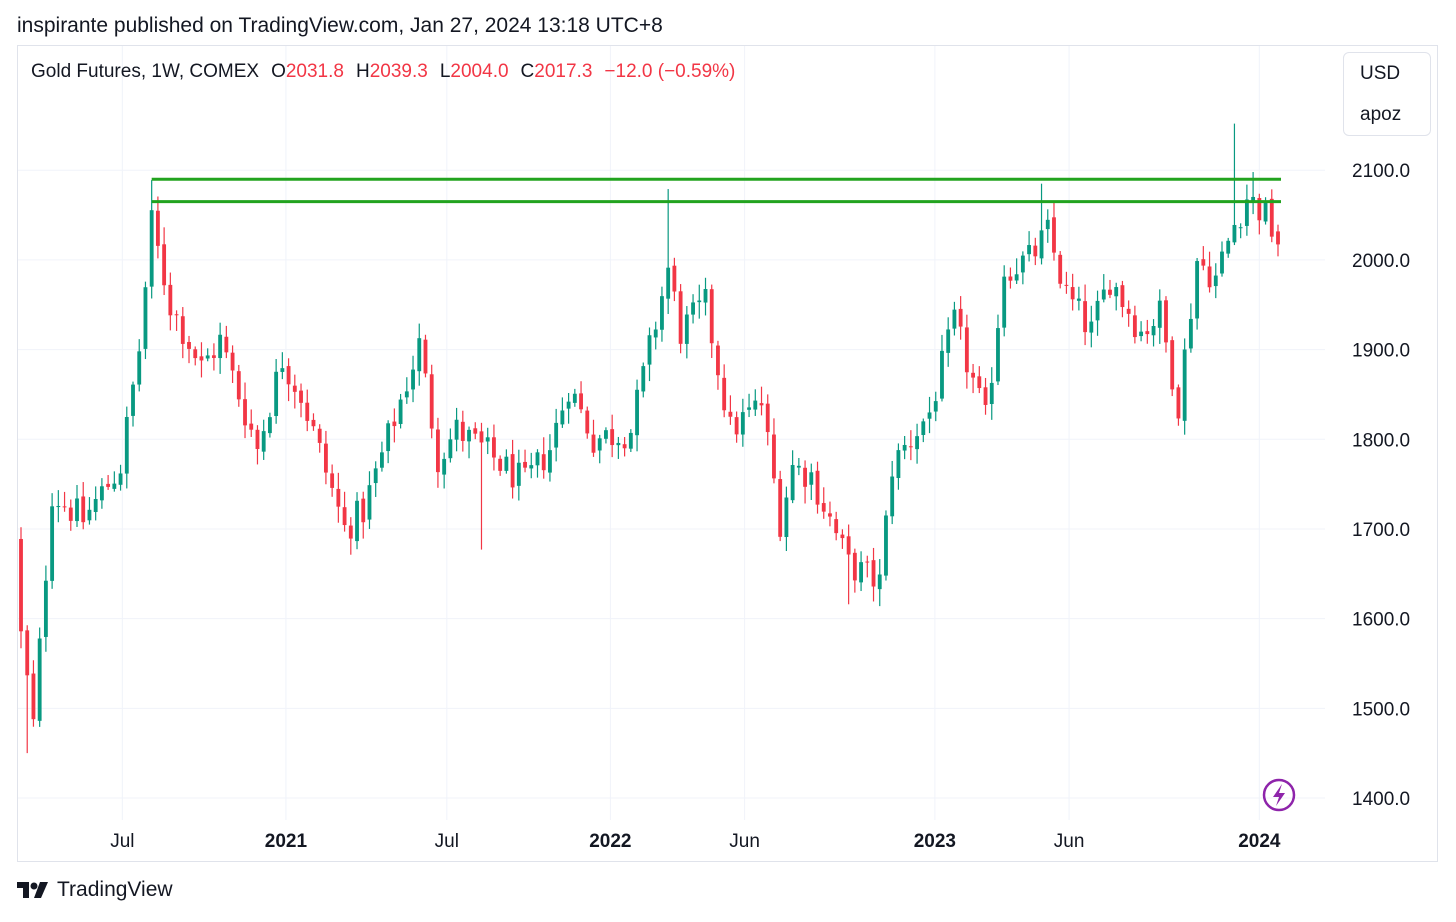  I want to click on currency-unit-button: USD apoz, so click(1387, 94).